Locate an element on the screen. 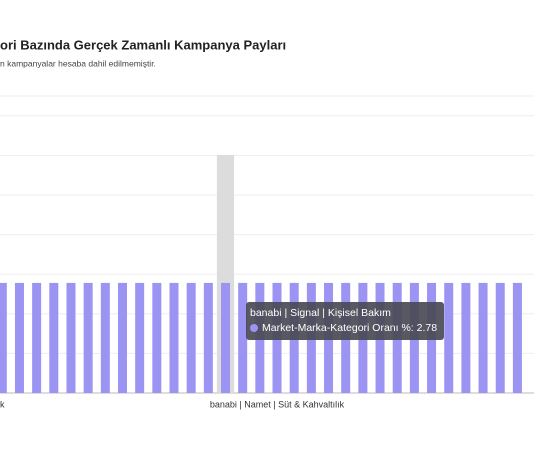 The width and height of the screenshot is (534, 450). tooltip-value: Market-Marka-Kategori Oranı %: 2.78 is located at coordinates (349, 328).